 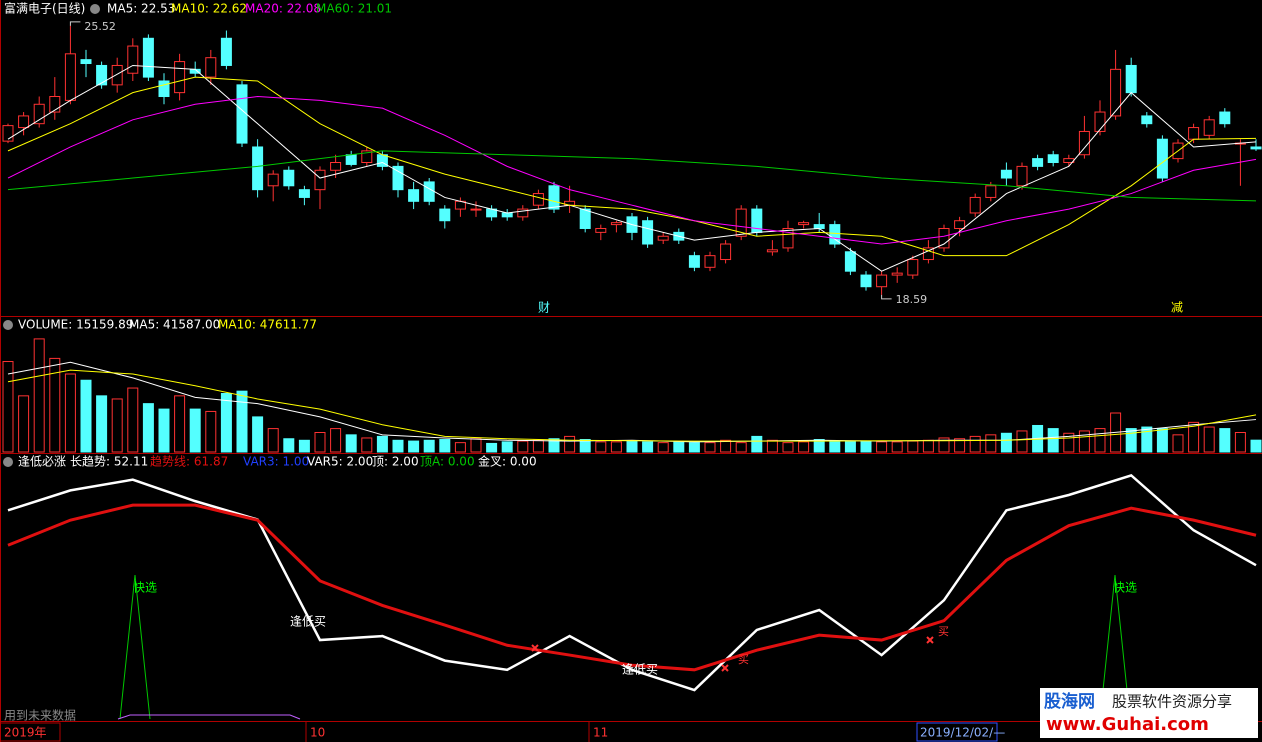 I want to click on legend-entry: 顶A: 0.00, so click(x=447, y=462).